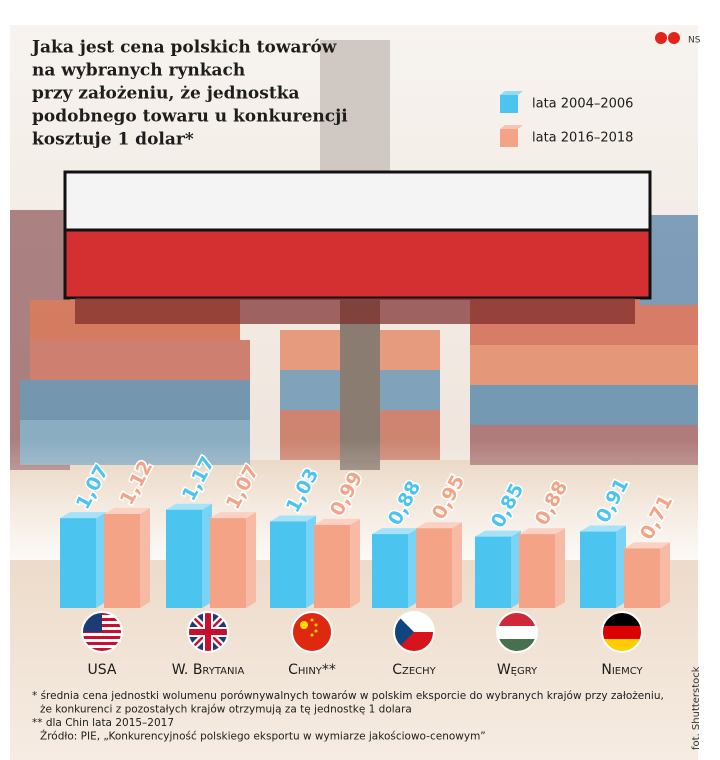  I want to click on title-line: kosztuje 1 dolar*, so click(113, 140).